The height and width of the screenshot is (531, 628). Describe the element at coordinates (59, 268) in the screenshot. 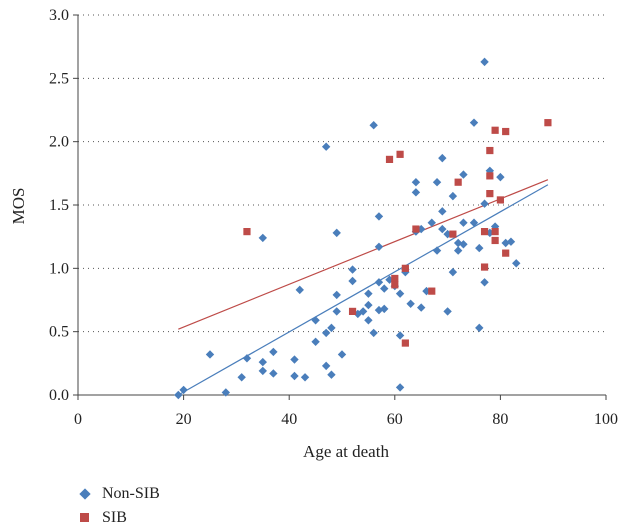

I see `y-tick-label: 1.0` at that location.